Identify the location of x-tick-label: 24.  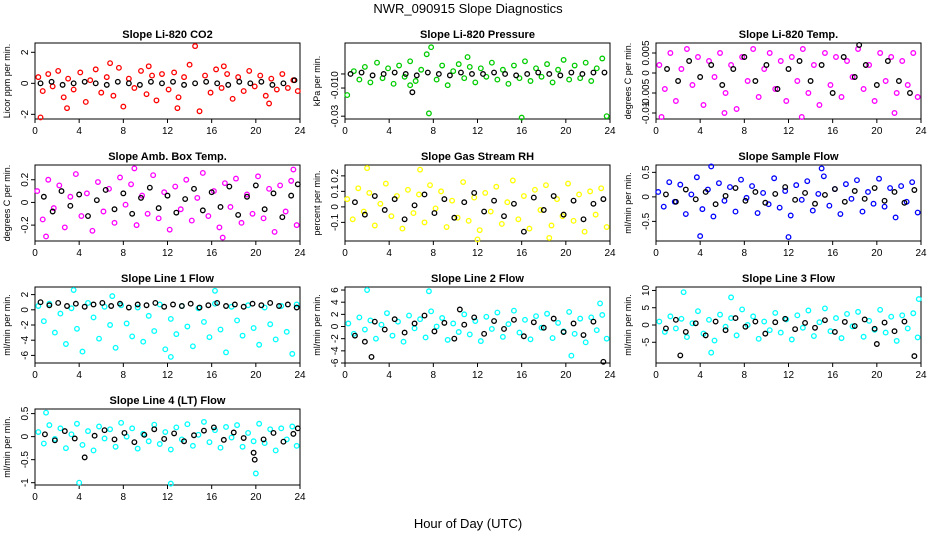
(300, 253).